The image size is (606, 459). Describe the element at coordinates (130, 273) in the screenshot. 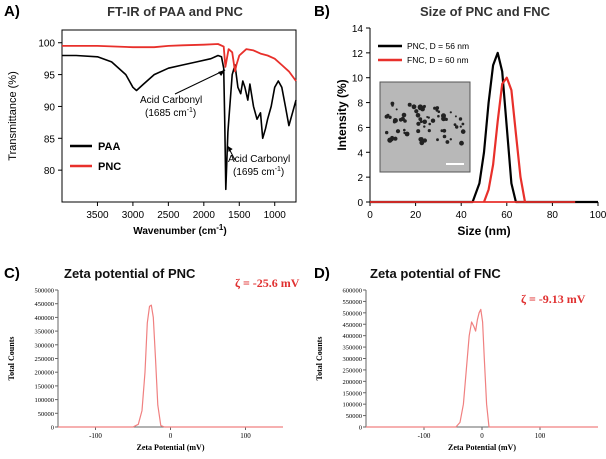

I see `panel-c-title: Zeta potential of PNC` at that location.